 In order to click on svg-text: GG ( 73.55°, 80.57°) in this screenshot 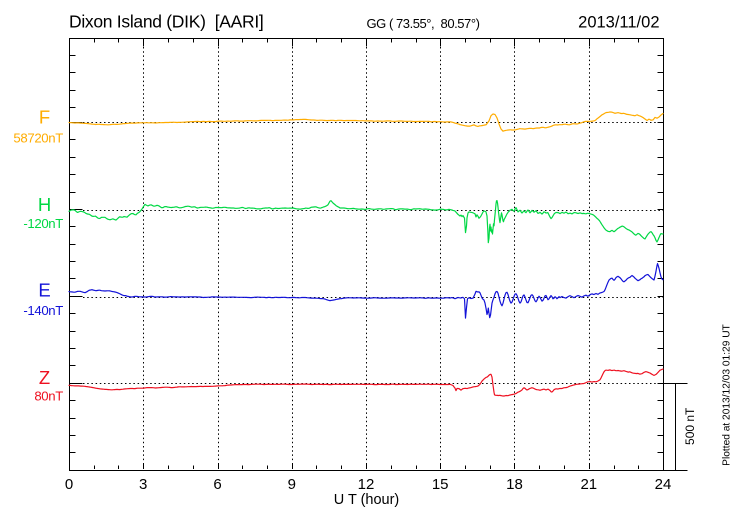, I will do `click(423, 23)`.